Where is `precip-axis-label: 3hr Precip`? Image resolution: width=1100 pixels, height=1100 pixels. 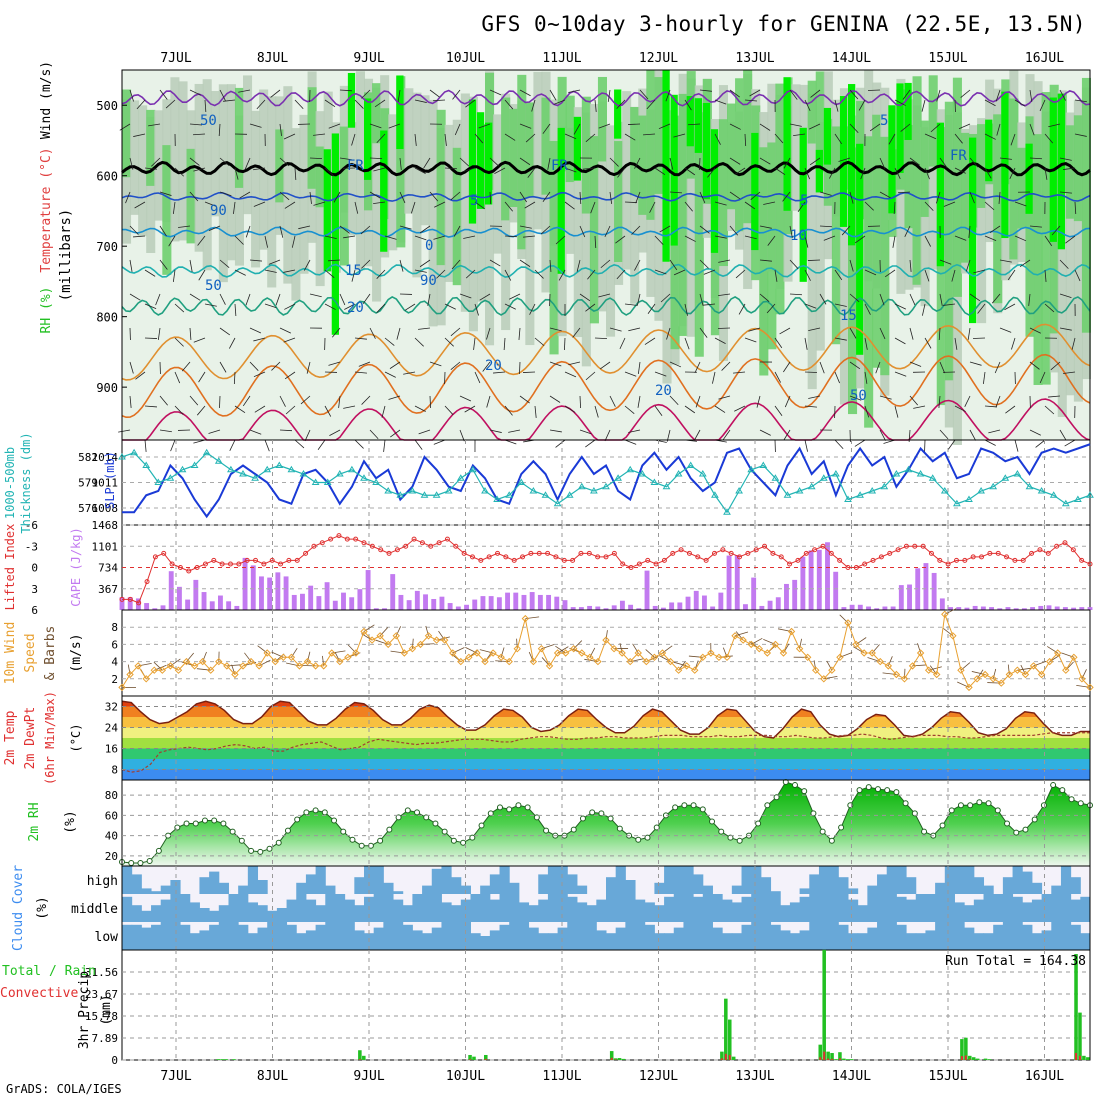 precip-axis-label: 3hr Precip is located at coordinates (84, 1010).